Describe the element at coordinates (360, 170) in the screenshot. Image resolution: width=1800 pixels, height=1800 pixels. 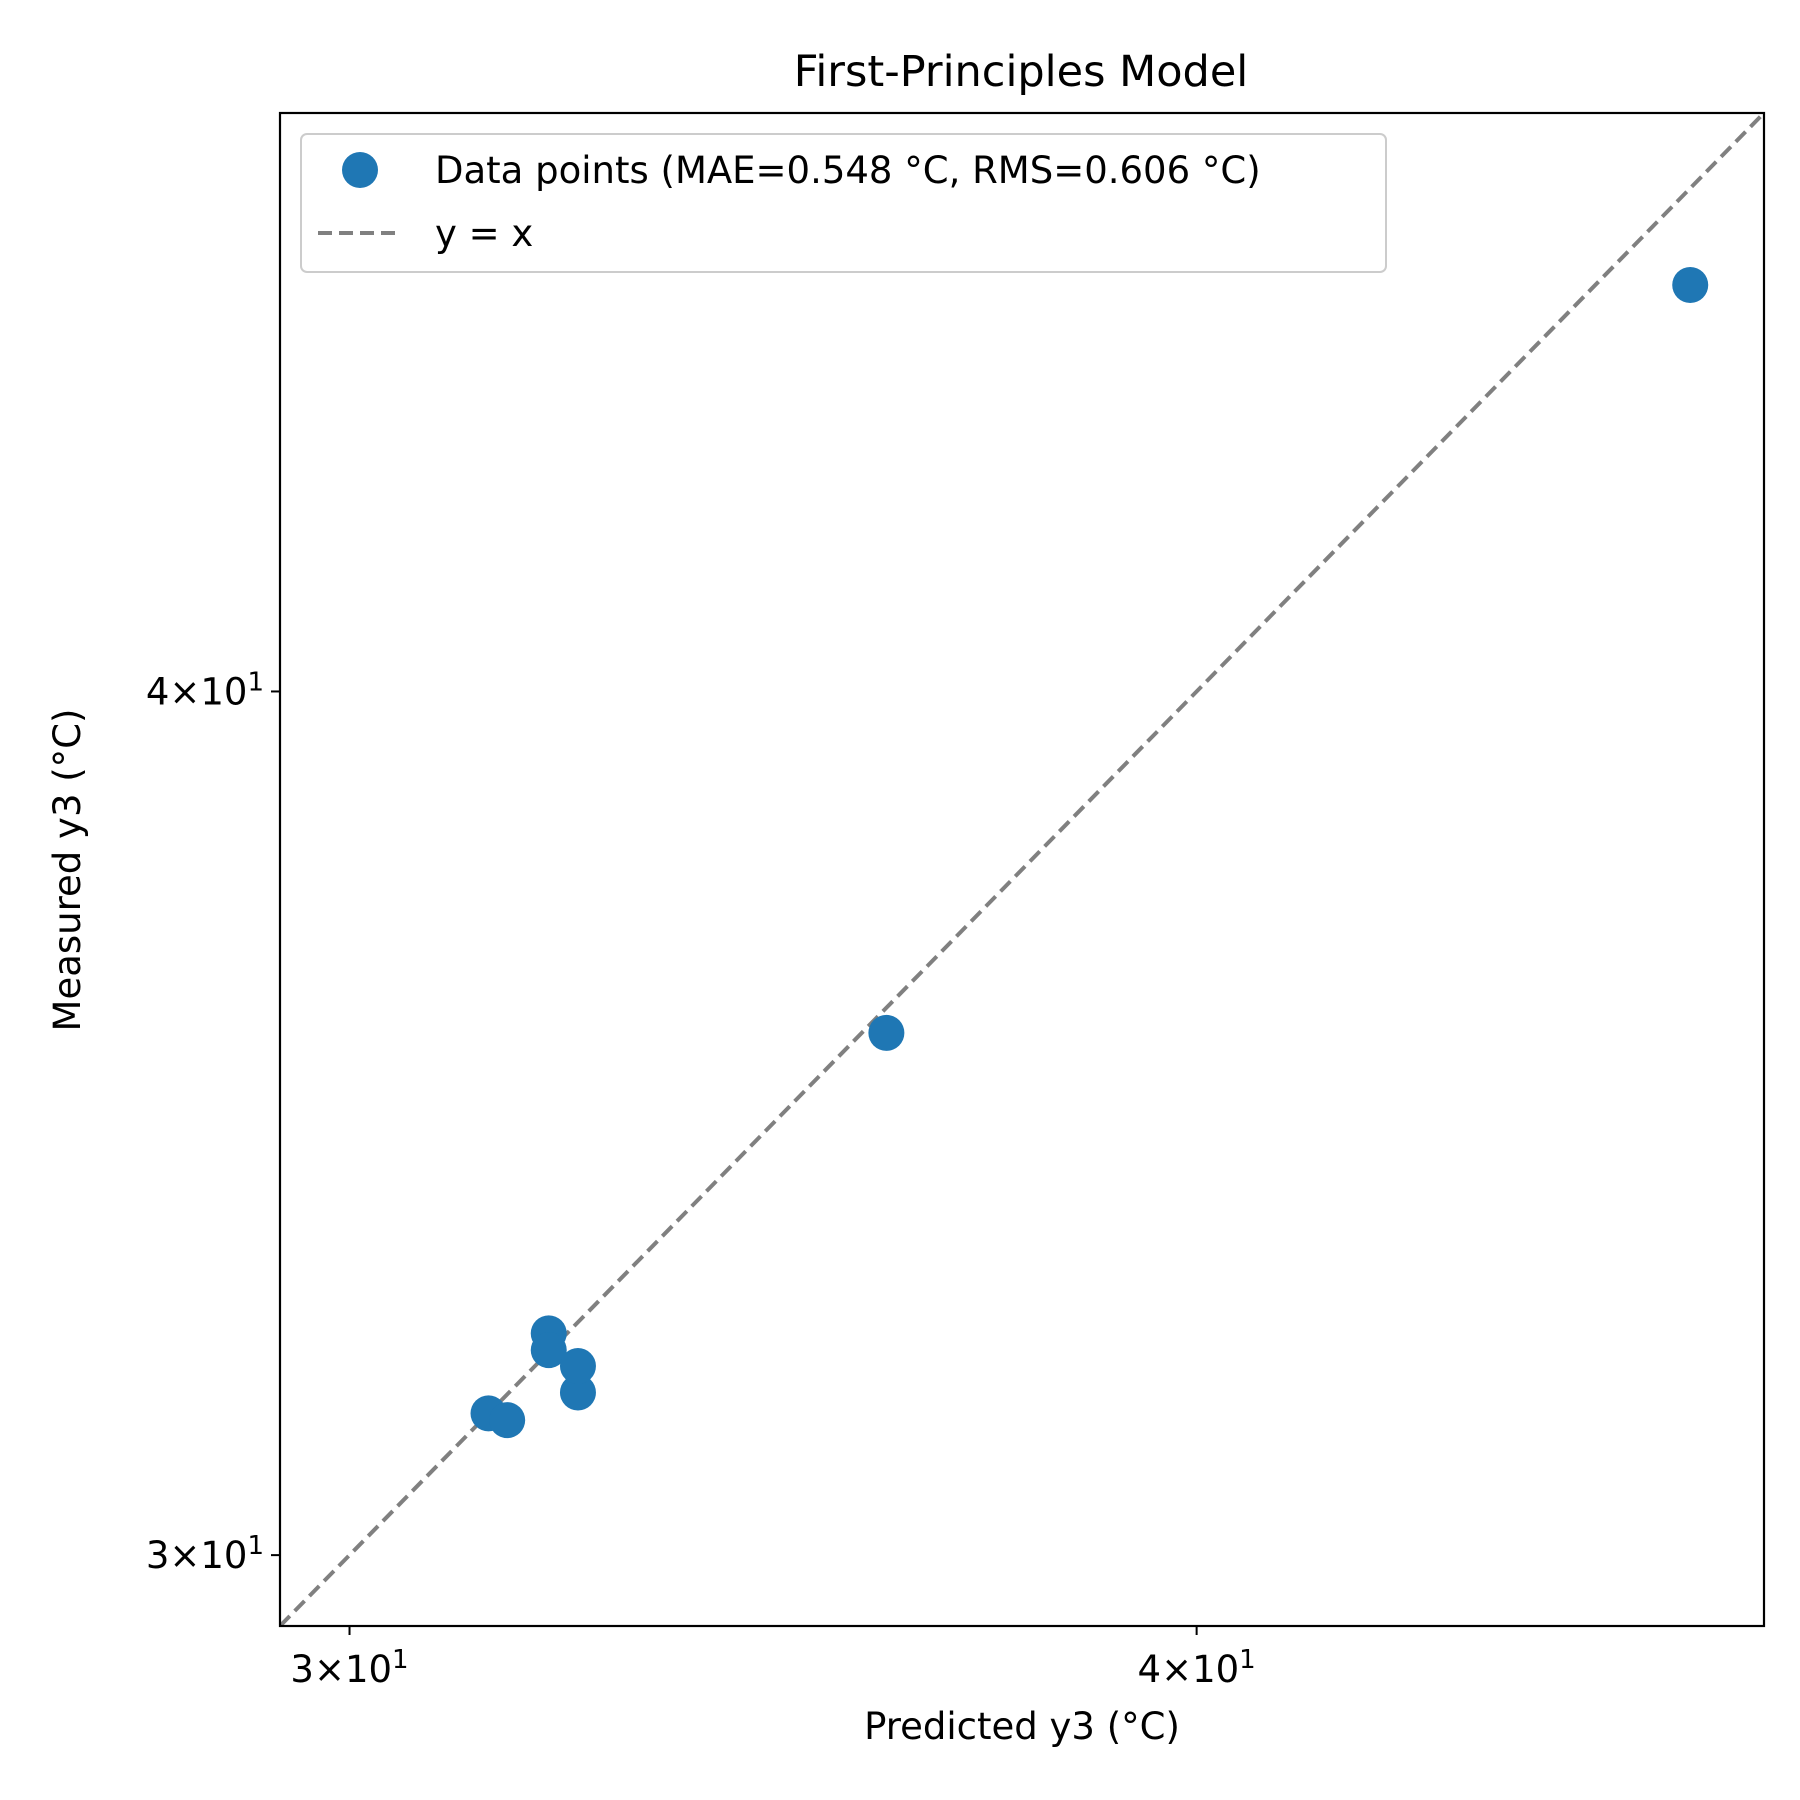
I see `legend-marker-data-points` at that location.